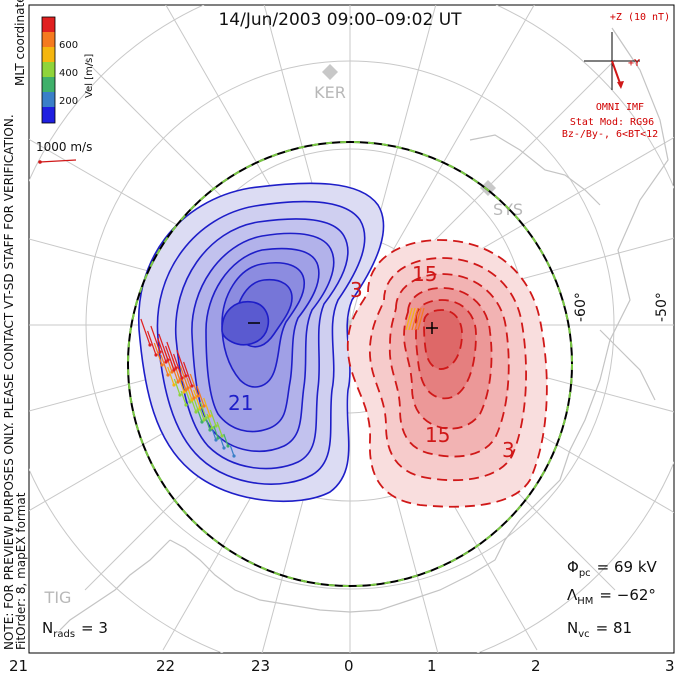 The height and width of the screenshot is (674, 680). I want to click on station-label-tig: TIG, so click(58, 597).